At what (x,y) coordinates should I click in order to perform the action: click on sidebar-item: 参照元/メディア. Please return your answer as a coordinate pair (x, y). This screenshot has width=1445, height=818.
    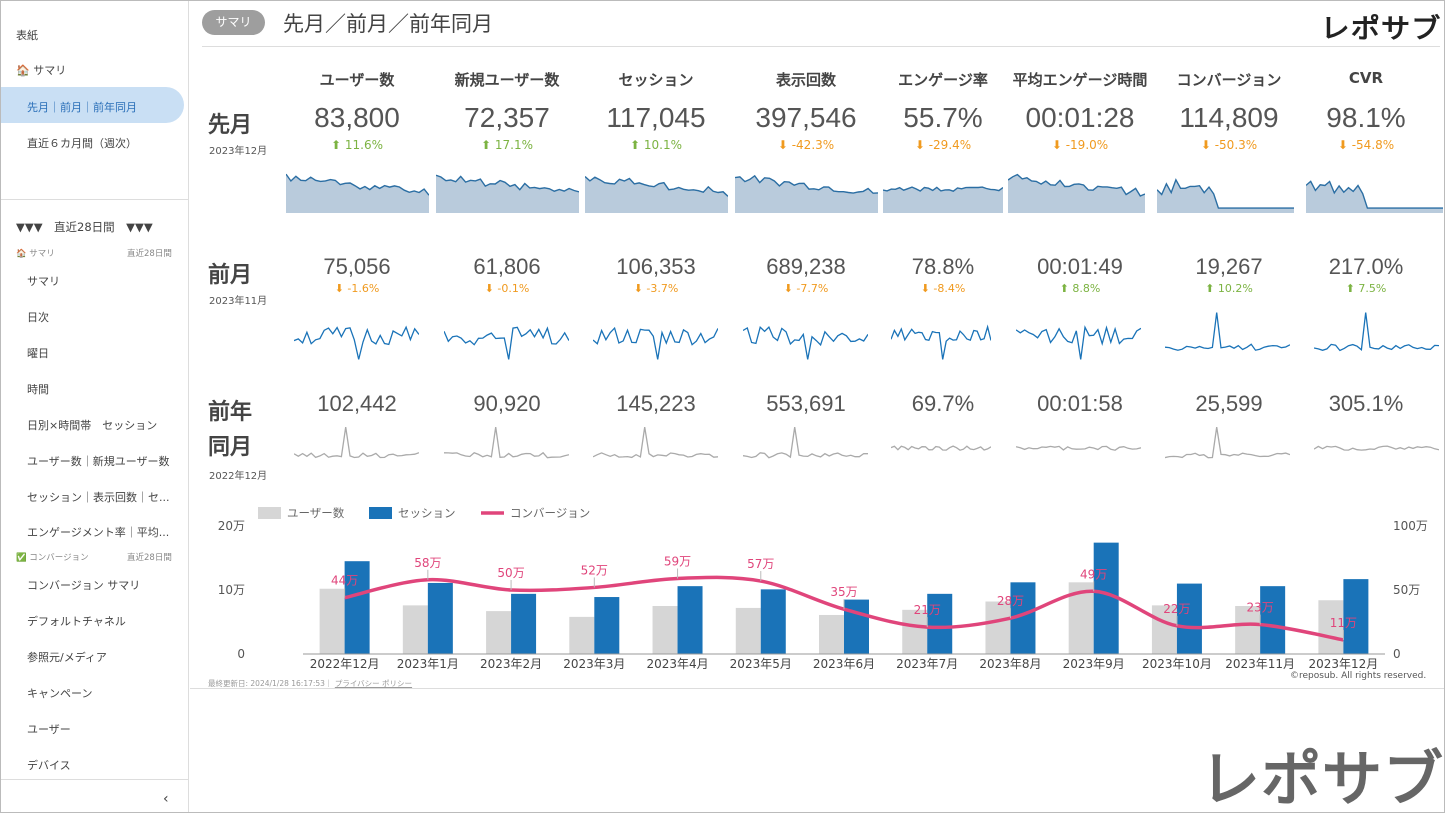
    Looking at the image, I should click on (67, 657).